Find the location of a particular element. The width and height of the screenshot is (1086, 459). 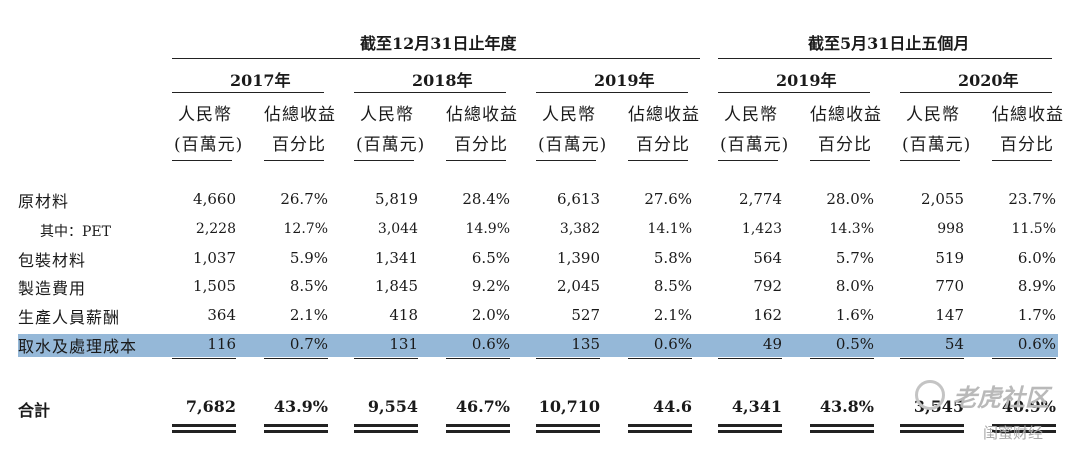

row-label: 取水及處理成本 is located at coordinates (78, 346).